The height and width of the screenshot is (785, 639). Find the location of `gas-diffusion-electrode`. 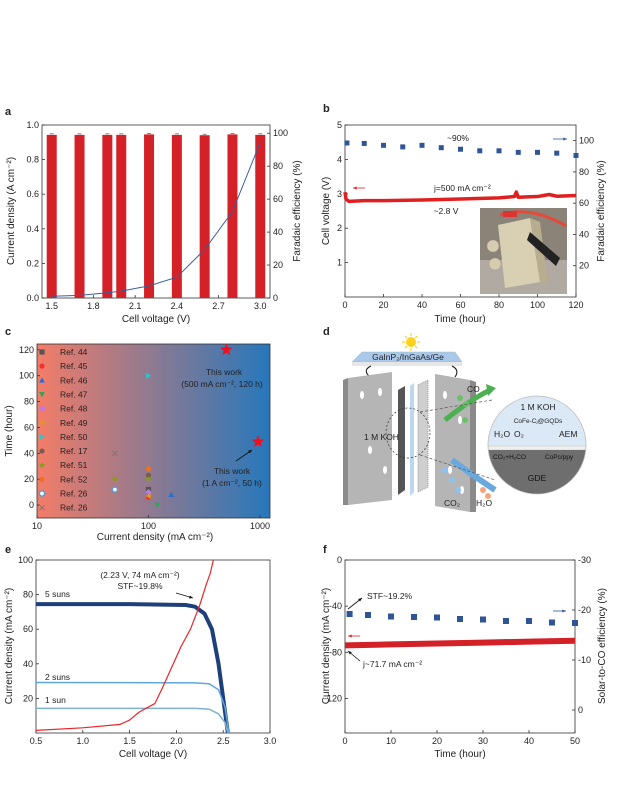

gas-diffusion-electrode is located at coordinates (423, 436).